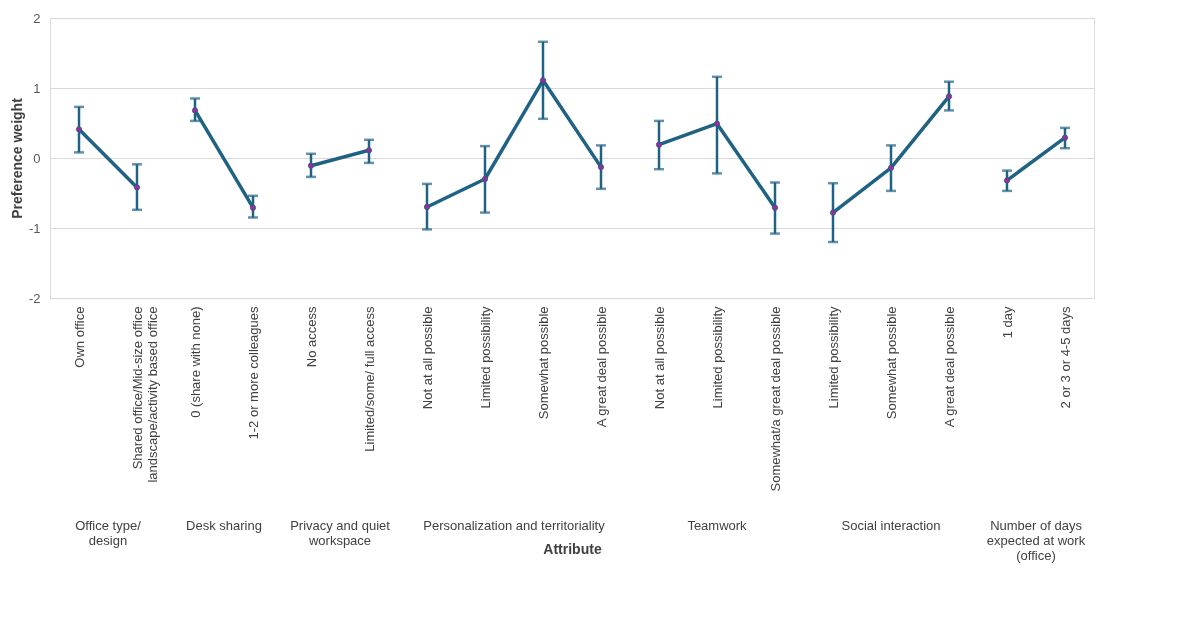 This screenshot has height=639, width=1204. What do you see at coordinates (891, 525) in the screenshot?
I see `text: Social interaction` at bounding box center [891, 525].